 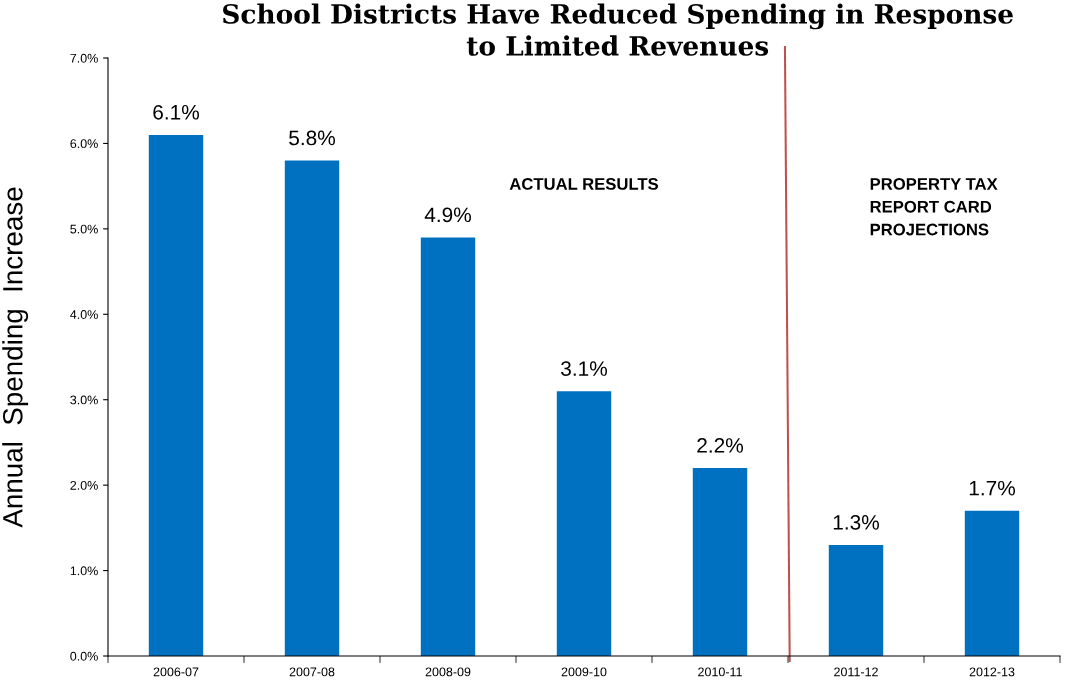 I want to click on chart-title: School Districts Have Reduced Spending in Response to Limited Revenues, so click(x=618, y=29).